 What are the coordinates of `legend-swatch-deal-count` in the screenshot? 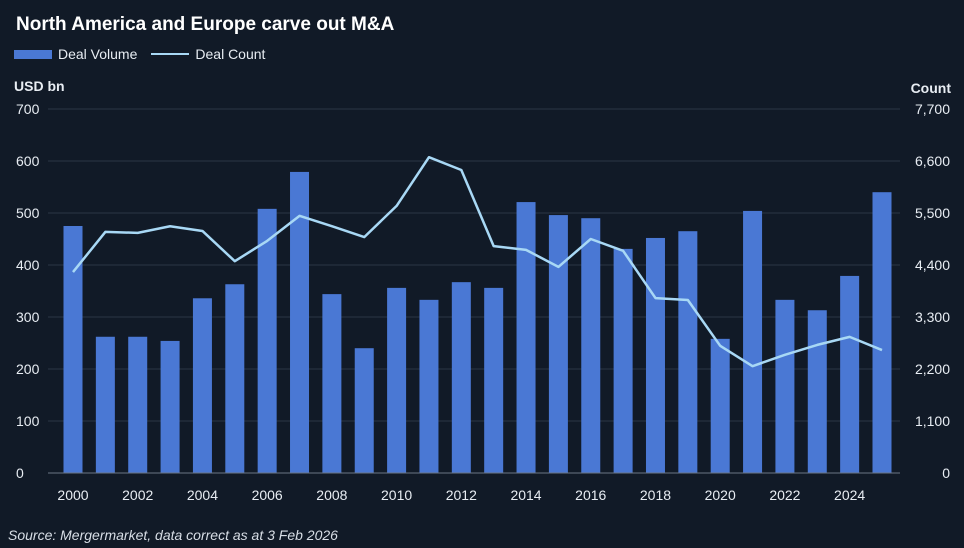 It's located at (170, 54).